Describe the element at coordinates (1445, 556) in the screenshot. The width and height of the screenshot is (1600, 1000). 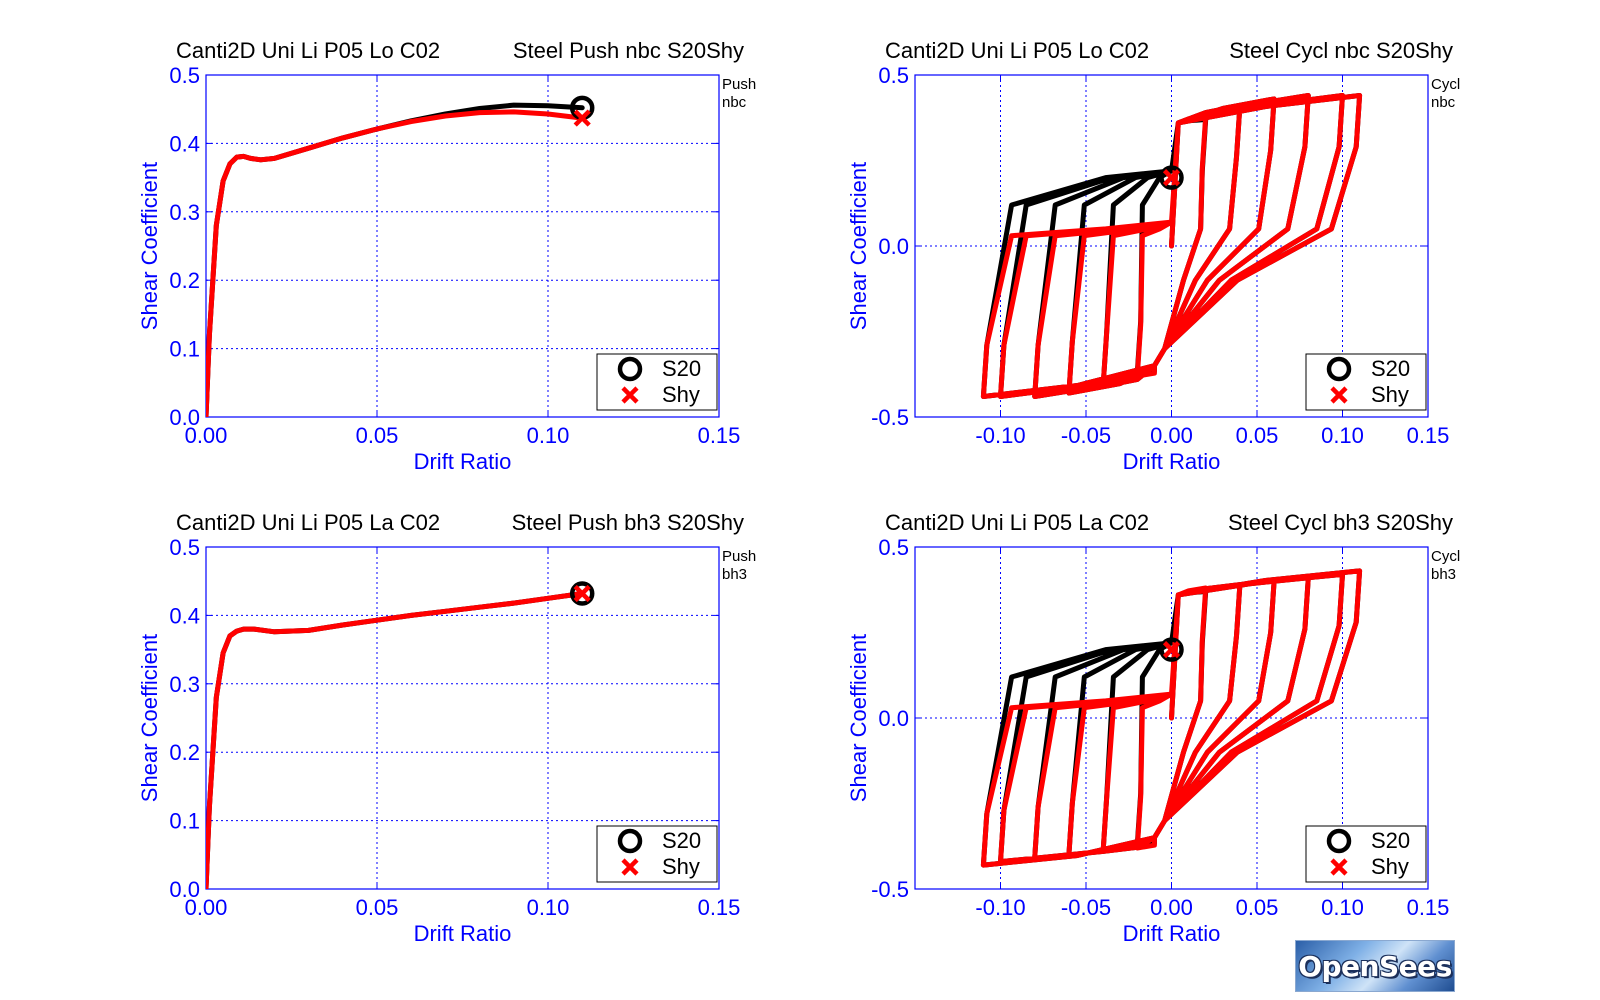
I see `corner-label: Cycl` at that location.